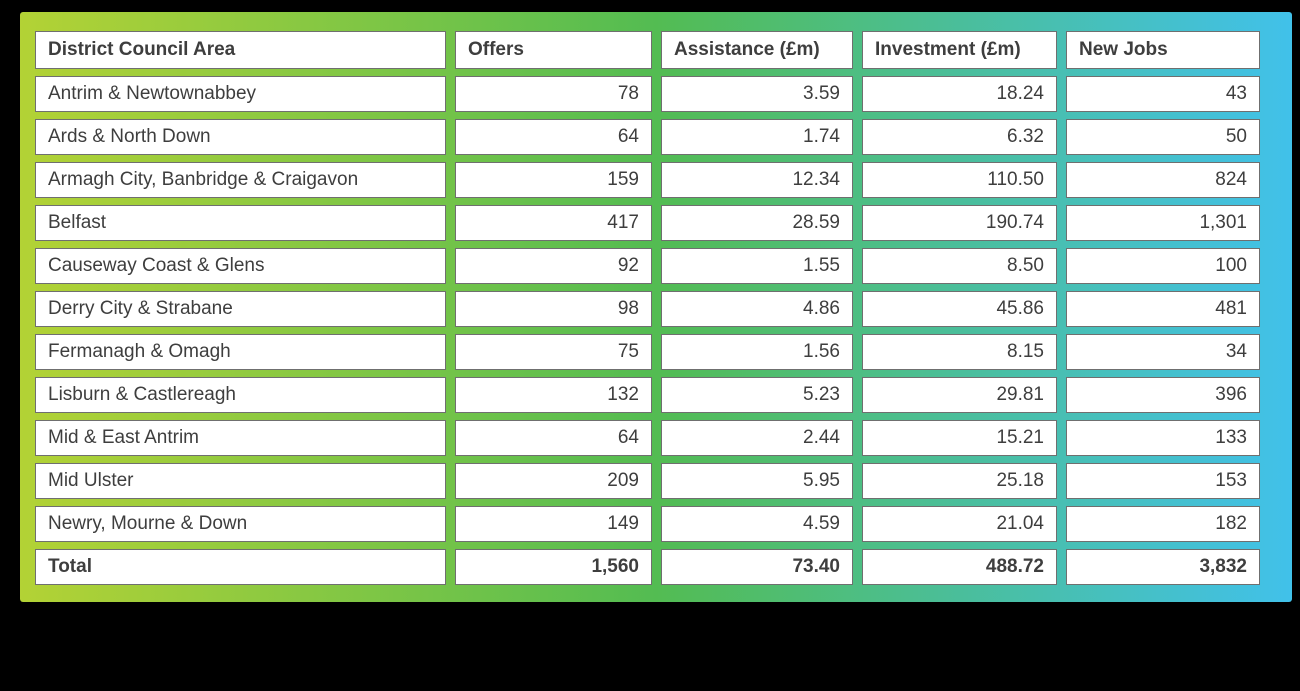 The height and width of the screenshot is (691, 1300). Describe the element at coordinates (757, 180) in the screenshot. I see `value-cell: 12.34` at that location.